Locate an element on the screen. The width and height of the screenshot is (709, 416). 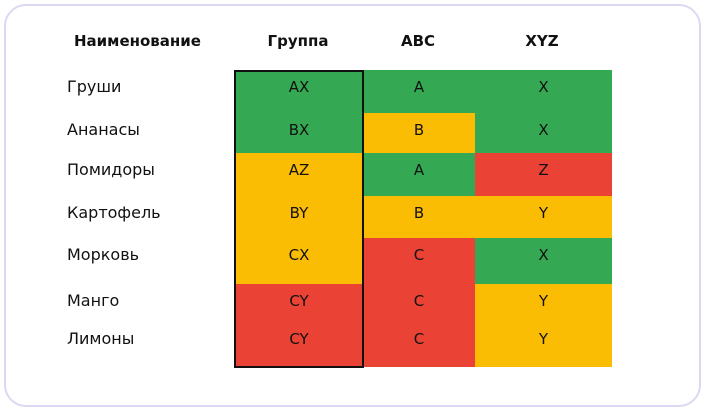
row-name: Груши is located at coordinates (94, 86).